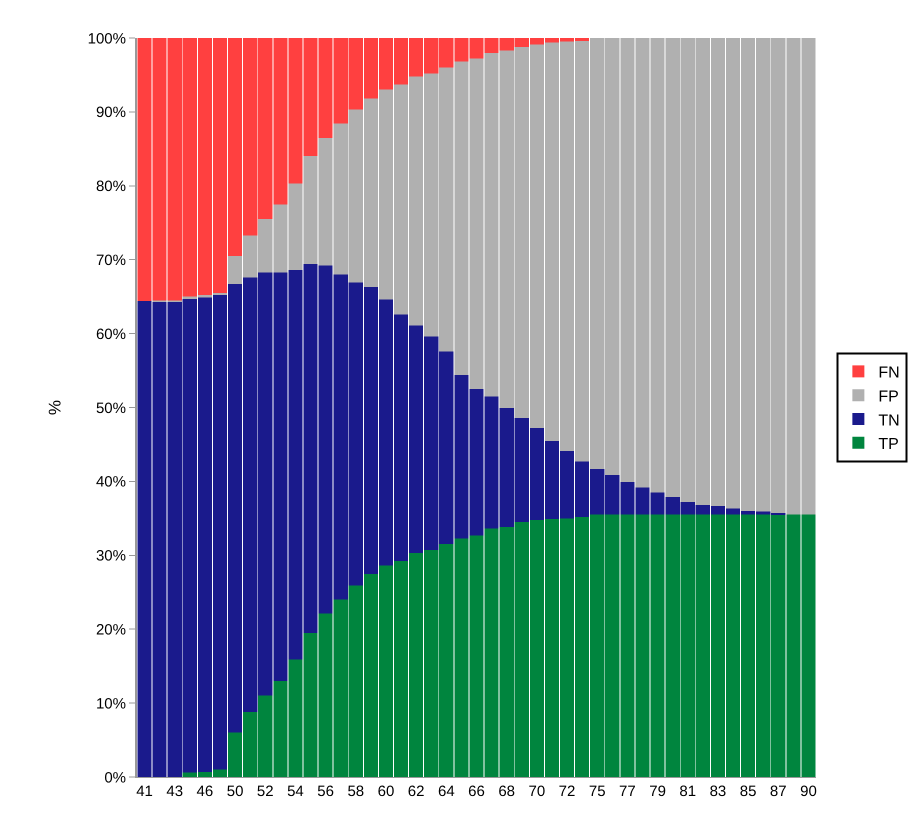  I want to click on y-tick-label: 20%, so click(111, 629).